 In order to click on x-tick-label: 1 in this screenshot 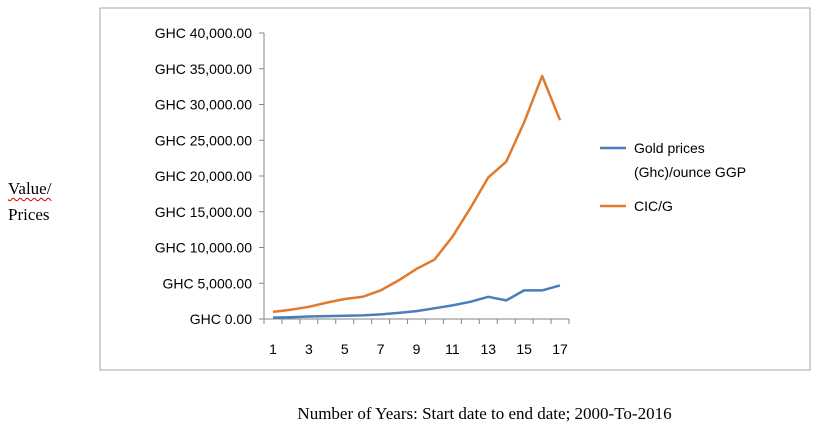, I will do `click(273, 349)`.